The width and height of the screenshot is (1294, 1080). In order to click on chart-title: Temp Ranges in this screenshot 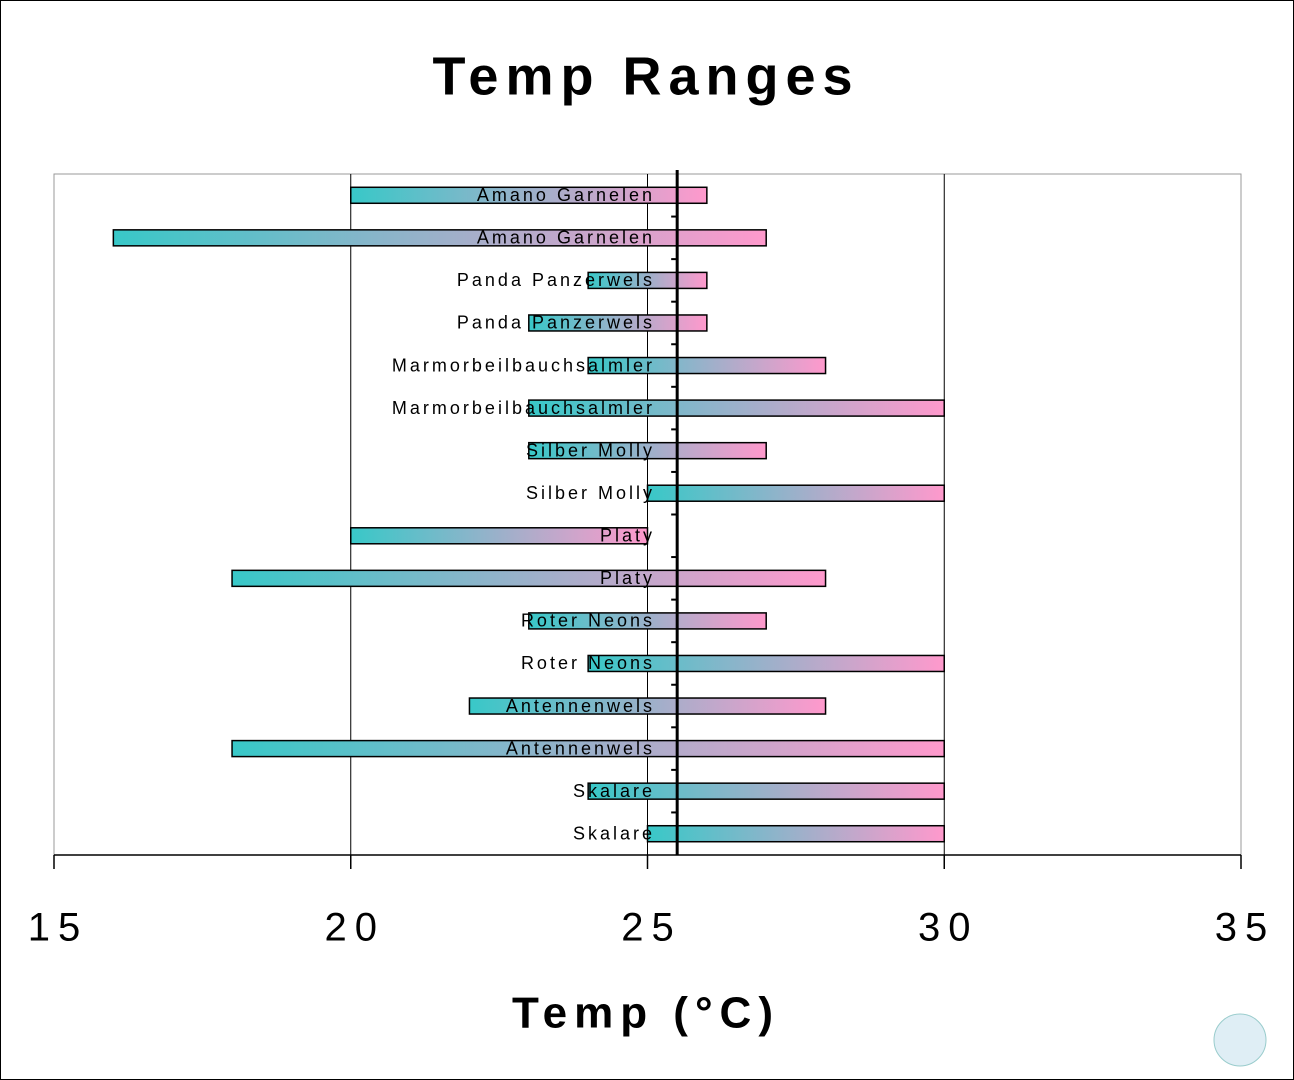, I will do `click(645, 76)`.